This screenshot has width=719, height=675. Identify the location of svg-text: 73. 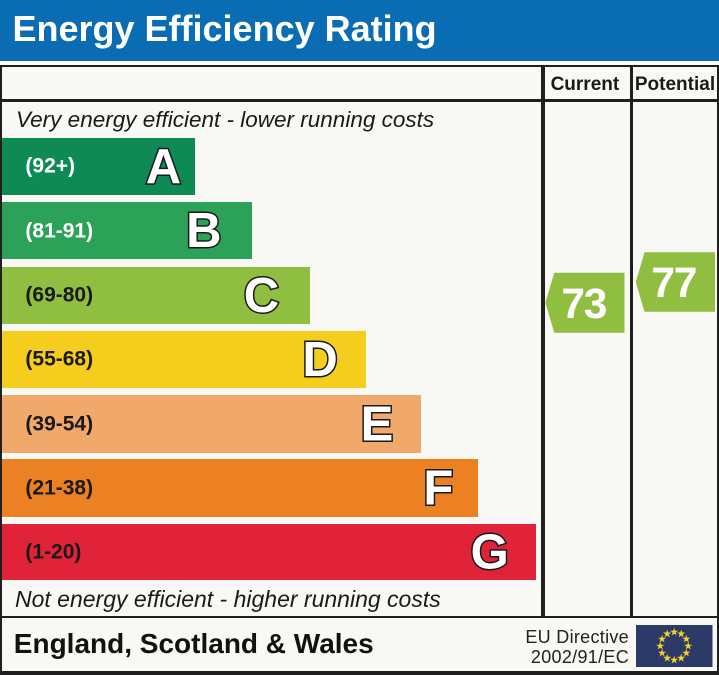
(583, 304).